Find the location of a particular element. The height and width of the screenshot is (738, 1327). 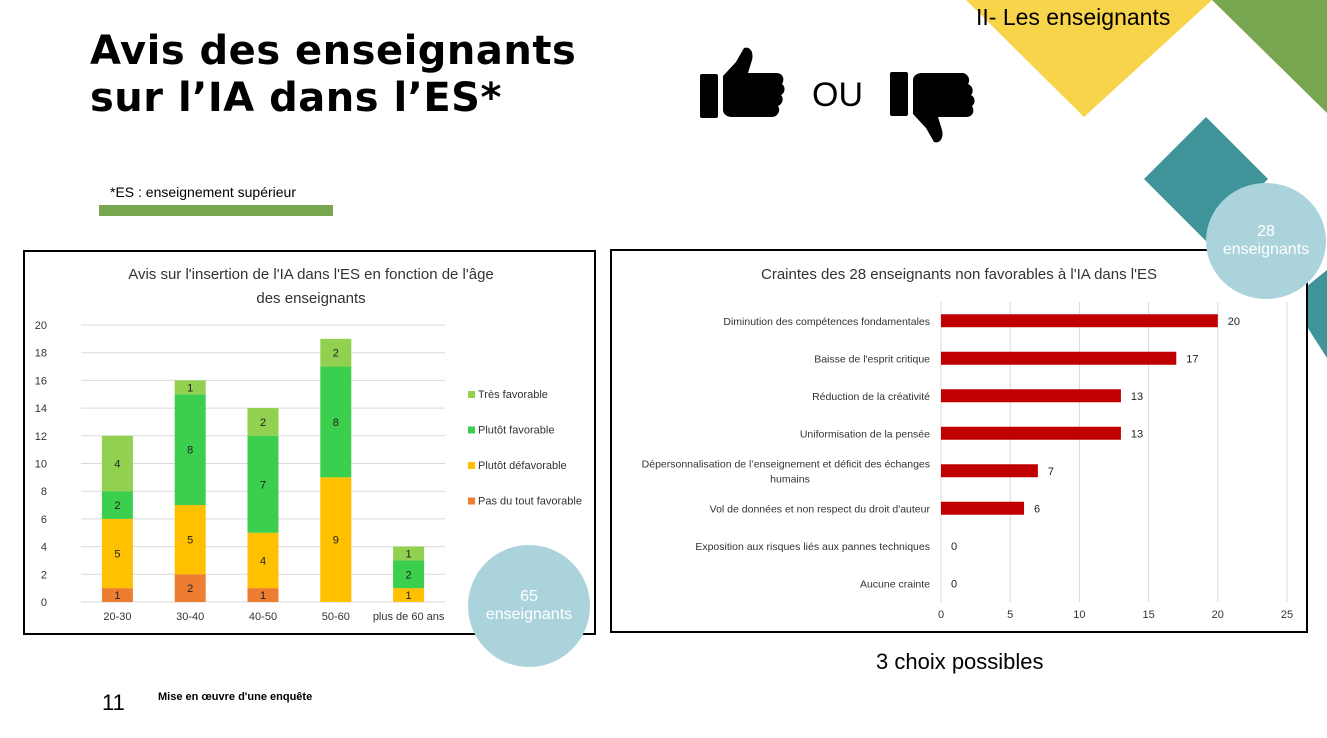

chart1-legend-swatch-tres-favorable is located at coordinates (471, 394).